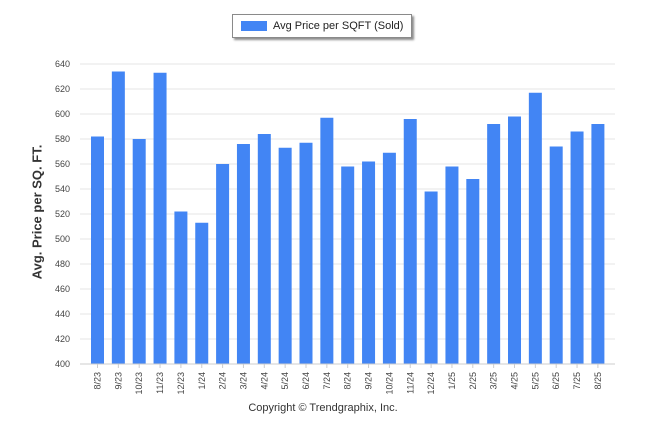 The height and width of the screenshot is (434, 646). I want to click on y-tick-label: 640, so click(62, 64).